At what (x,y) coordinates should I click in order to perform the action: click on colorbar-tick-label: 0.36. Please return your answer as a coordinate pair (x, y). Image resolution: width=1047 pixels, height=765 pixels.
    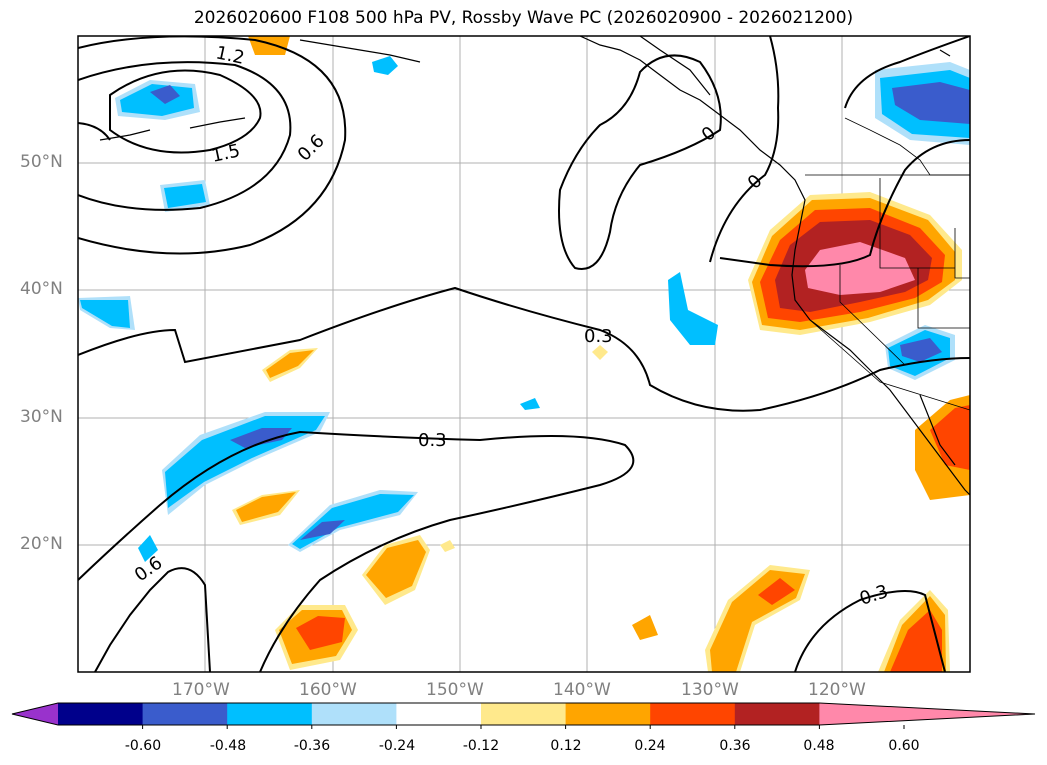
    Looking at the image, I should click on (735, 746).